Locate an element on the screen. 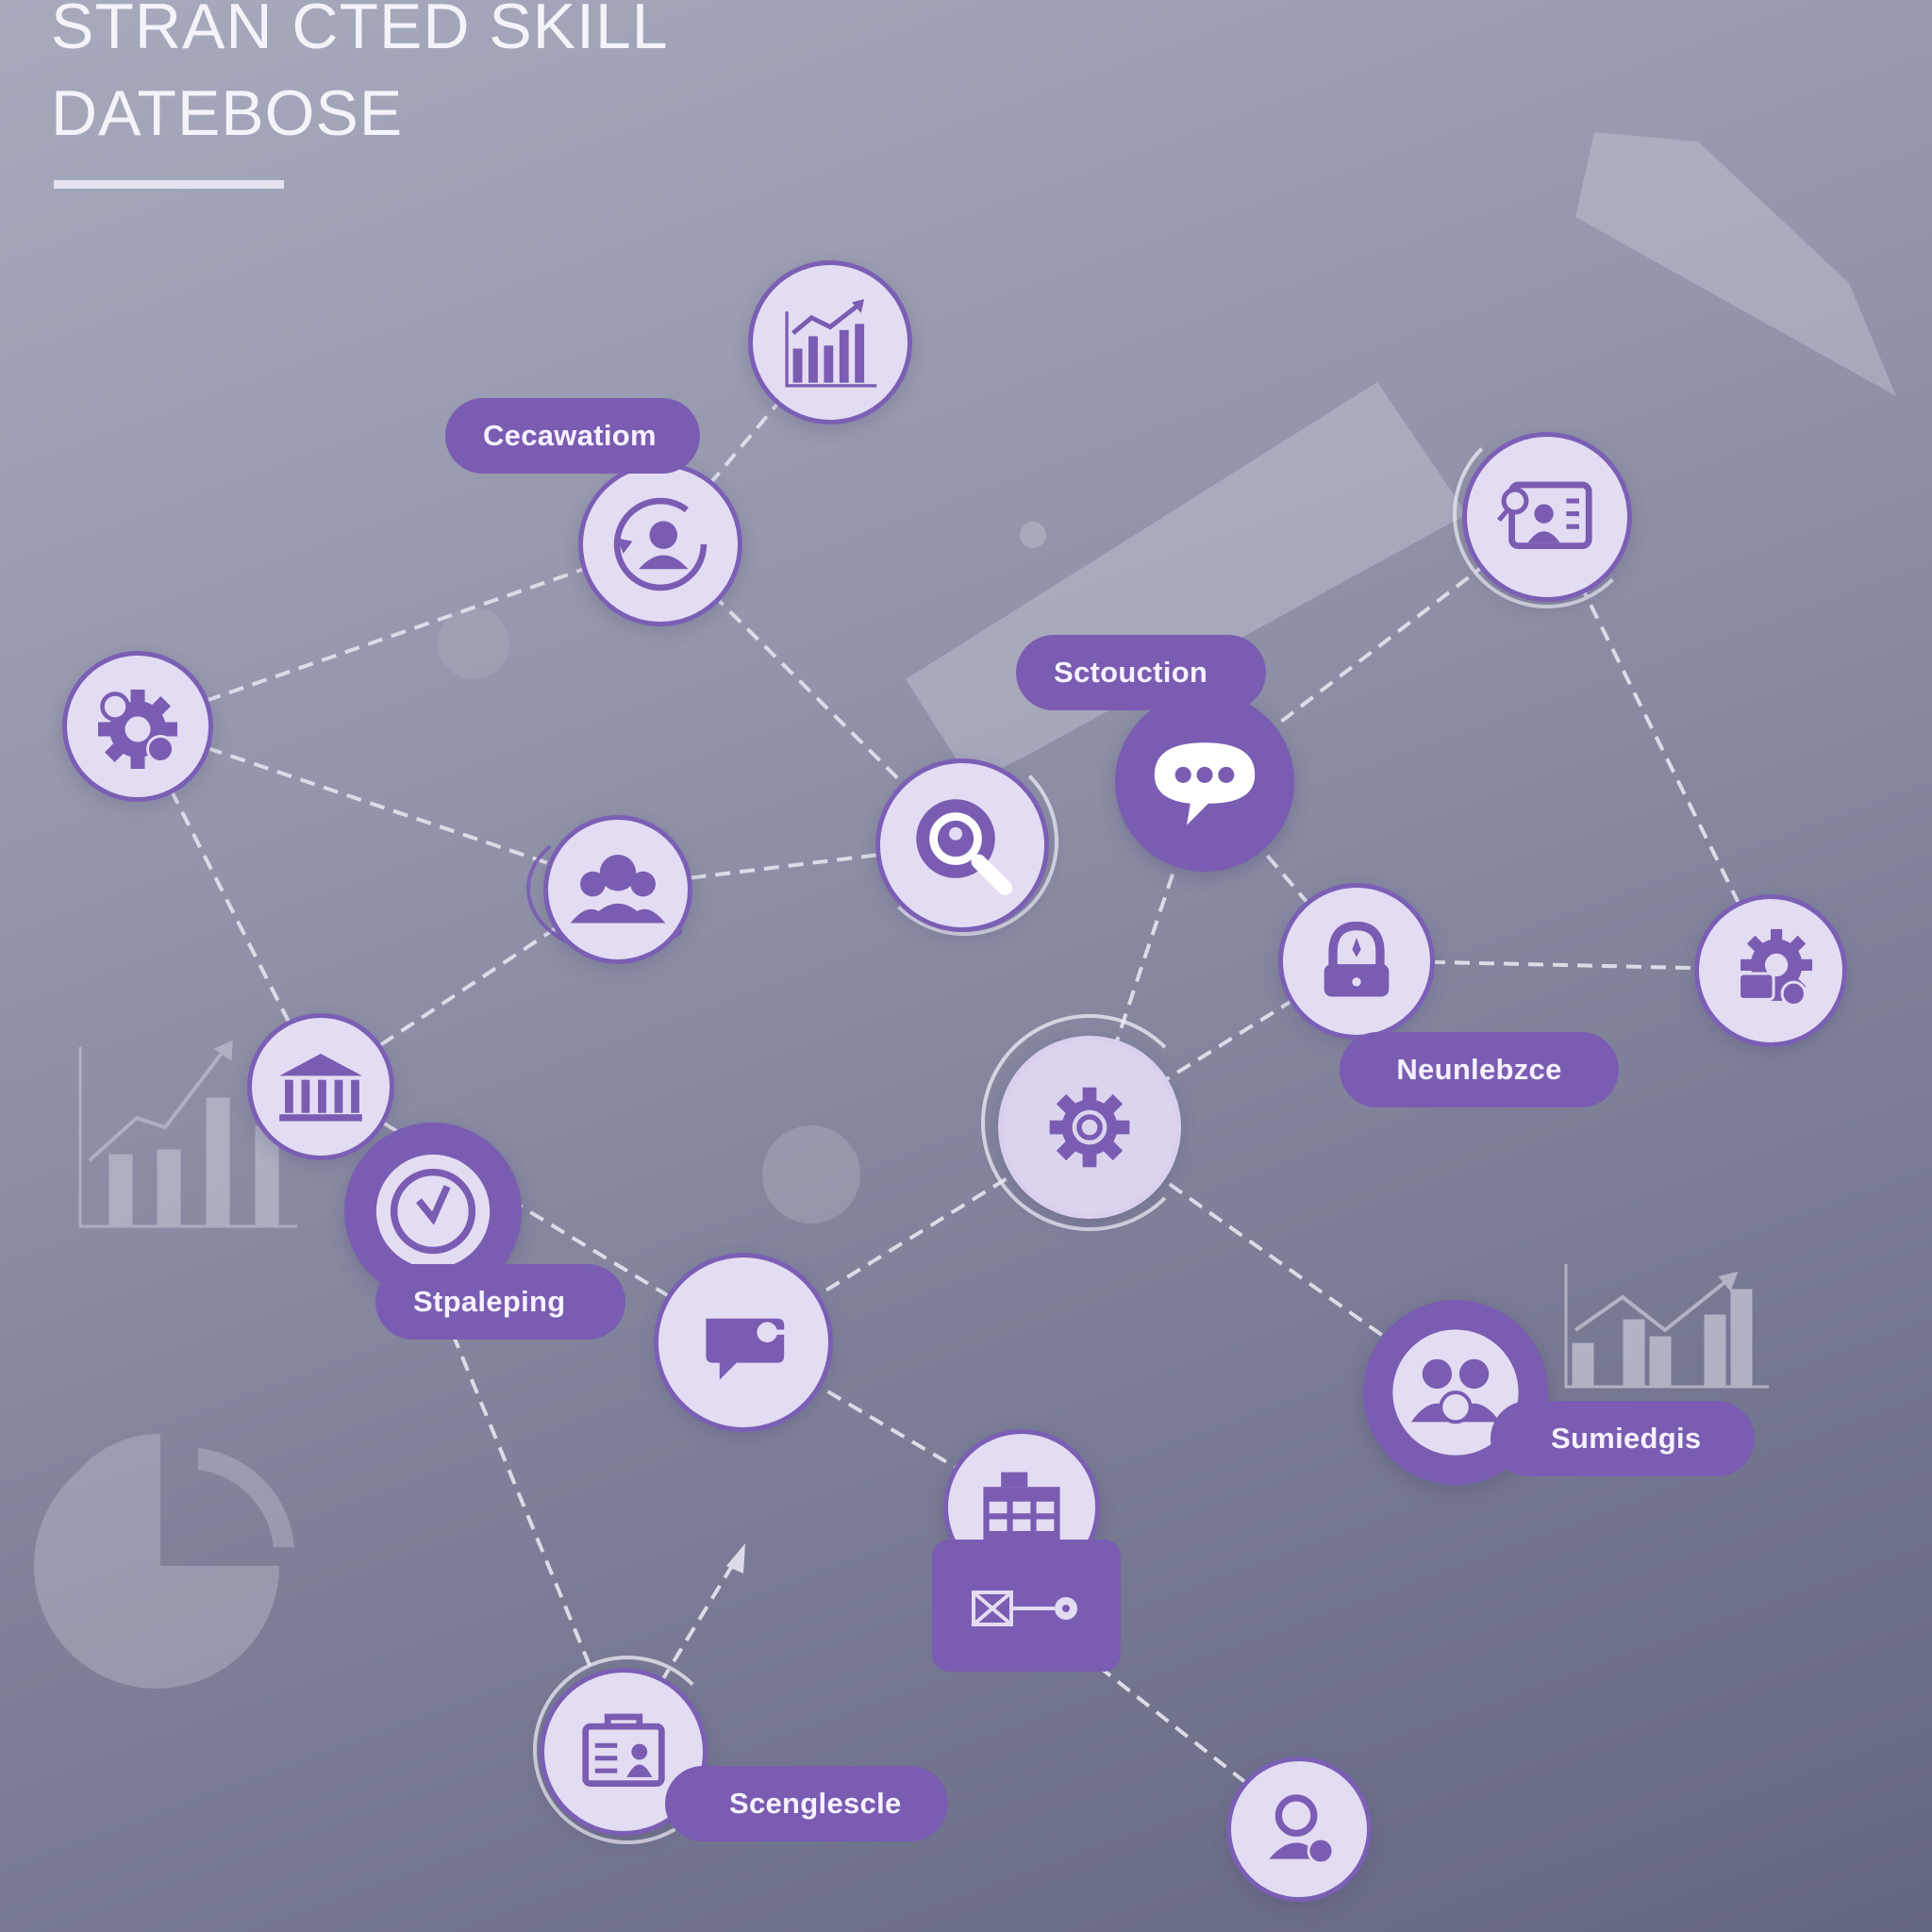  workflow-node is located at coordinates (1027, 1606).